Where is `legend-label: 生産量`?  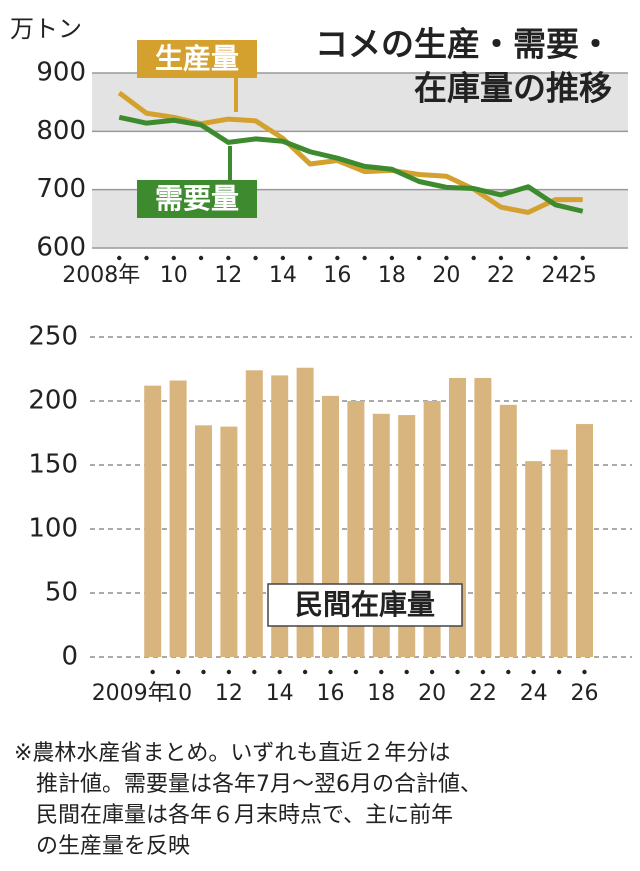
legend-label: 生産量 is located at coordinates (197, 58).